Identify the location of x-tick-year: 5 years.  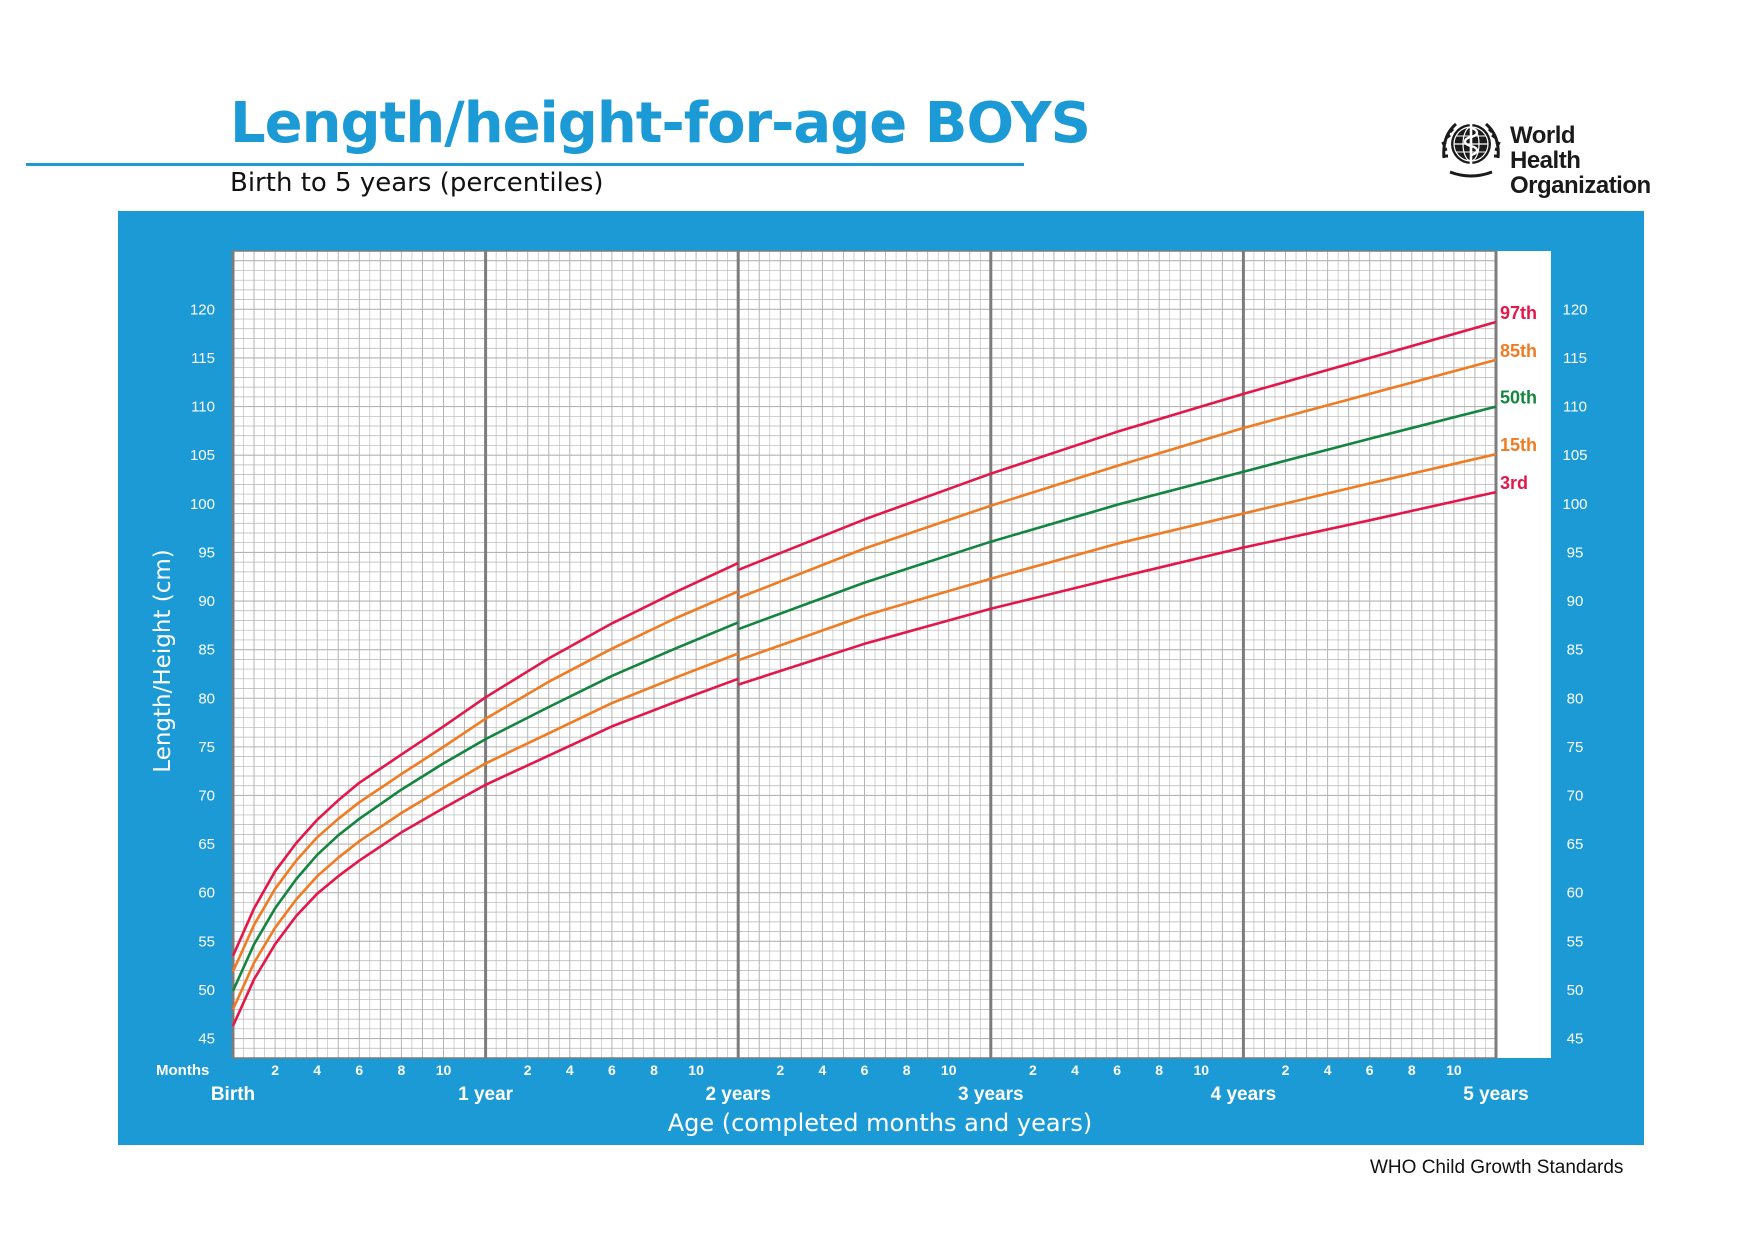
(1496, 1094).